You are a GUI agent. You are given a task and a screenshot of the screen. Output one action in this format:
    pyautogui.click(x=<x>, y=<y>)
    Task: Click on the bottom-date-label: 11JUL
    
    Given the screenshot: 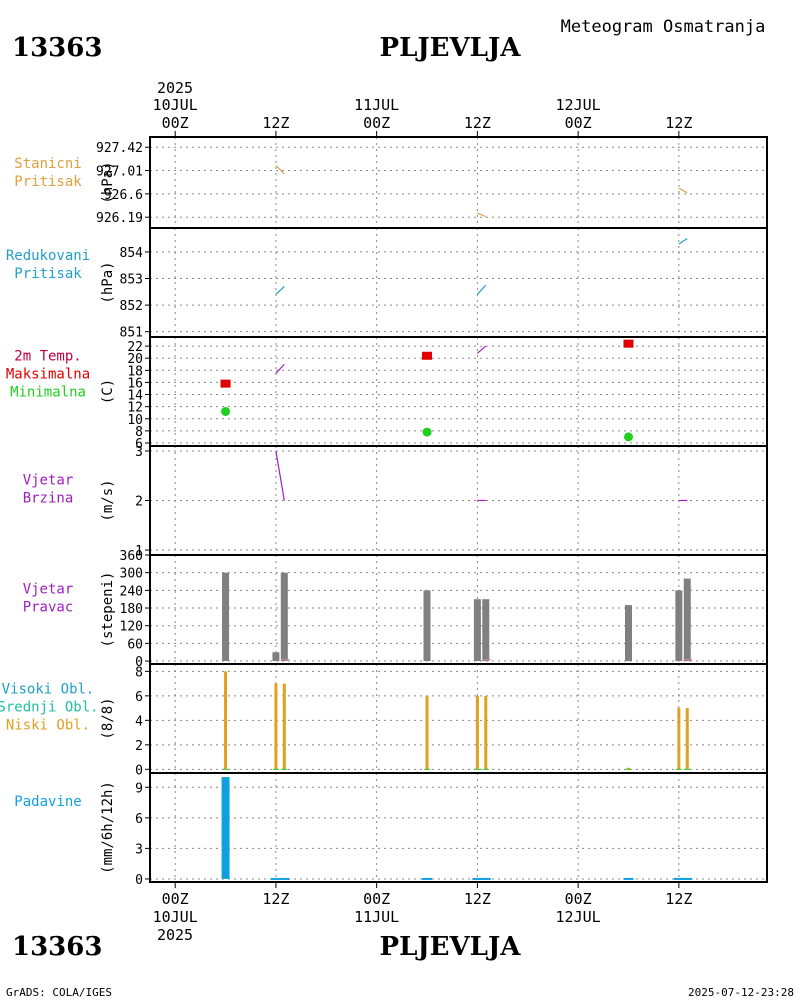 What is the action you would take?
    pyautogui.click(x=376, y=917)
    